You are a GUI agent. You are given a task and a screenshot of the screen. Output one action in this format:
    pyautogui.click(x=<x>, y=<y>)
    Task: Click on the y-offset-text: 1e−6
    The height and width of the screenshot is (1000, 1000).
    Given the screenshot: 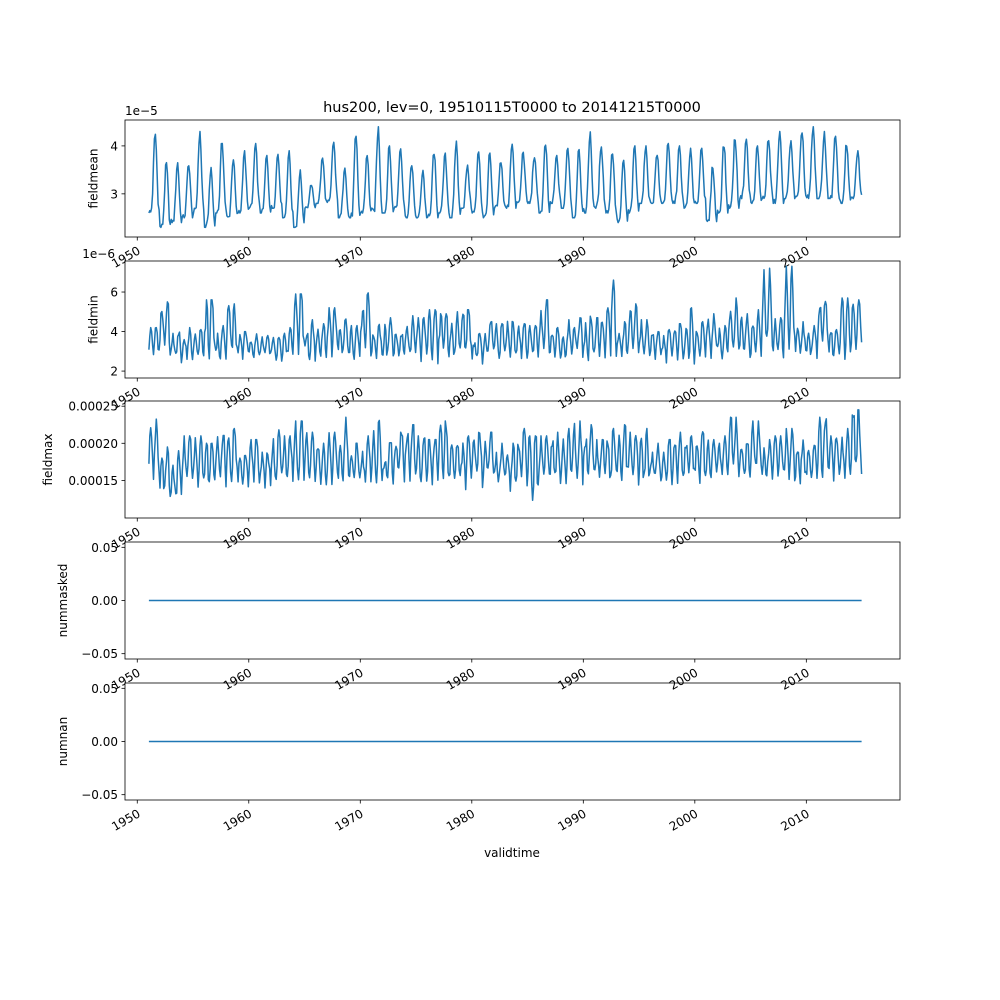 What is the action you would take?
    pyautogui.click(x=98, y=254)
    